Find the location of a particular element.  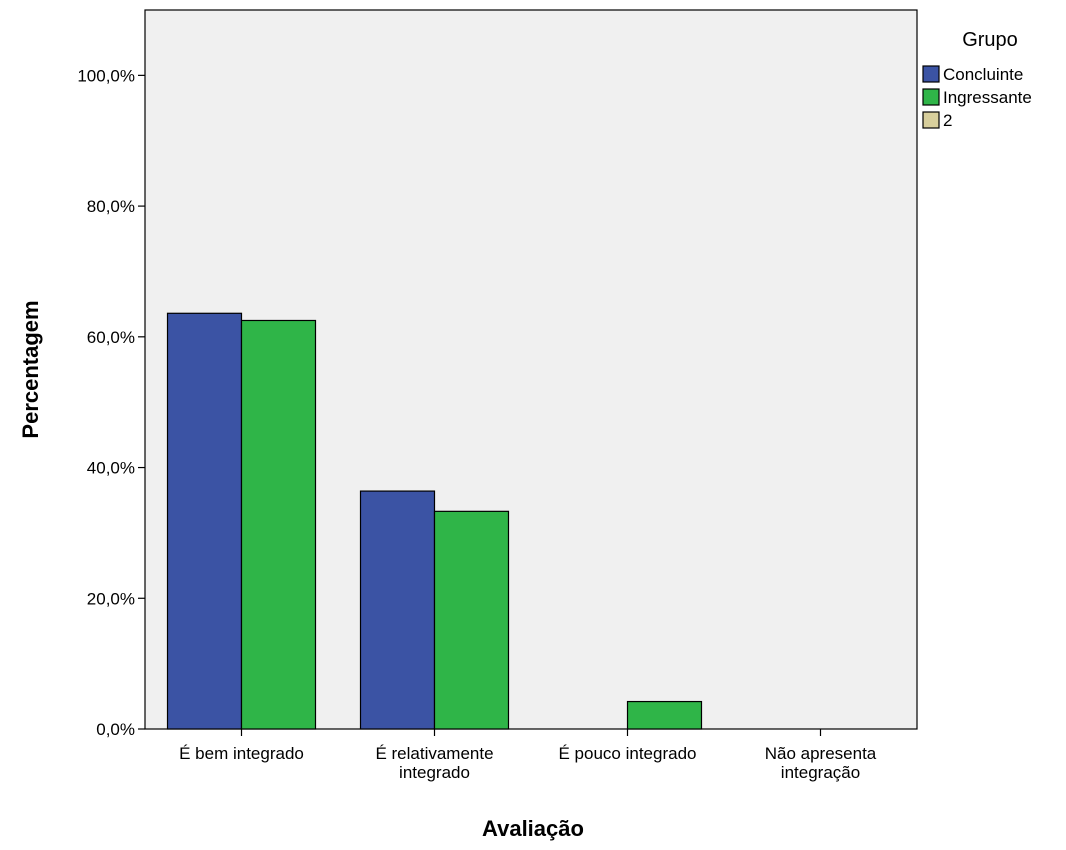

y-tick-label: 40,0% is located at coordinates (111, 468).